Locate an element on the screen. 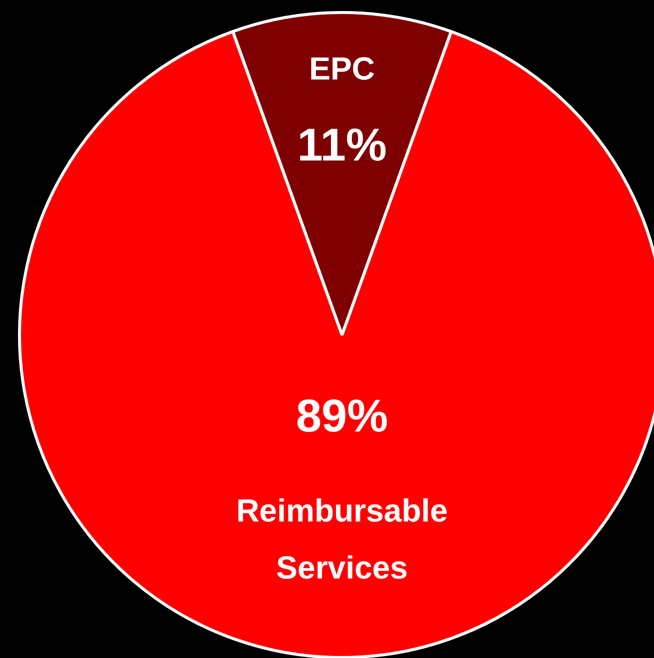  slice-label: Reimbursable Services is located at coordinates (342, 539).